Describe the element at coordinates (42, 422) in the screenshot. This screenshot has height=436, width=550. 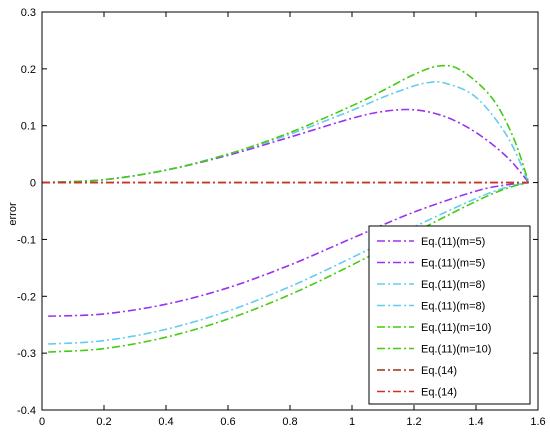
I see `x-tick-label: 0` at that location.